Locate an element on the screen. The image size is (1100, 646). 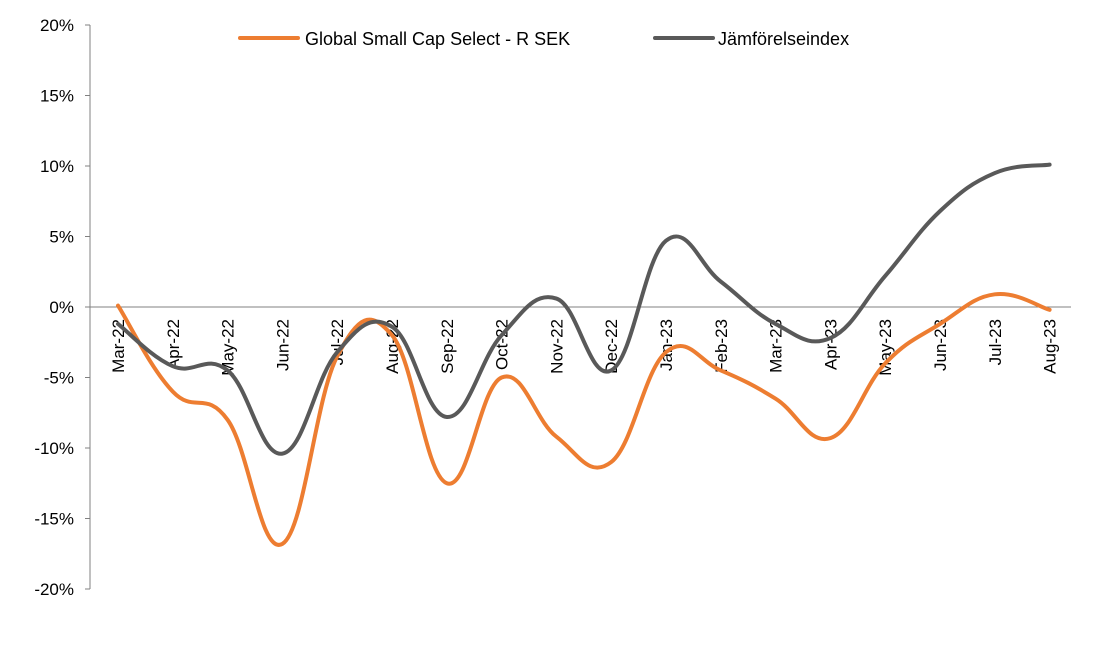
x-tick-label: May-22 is located at coordinates (228, 347).